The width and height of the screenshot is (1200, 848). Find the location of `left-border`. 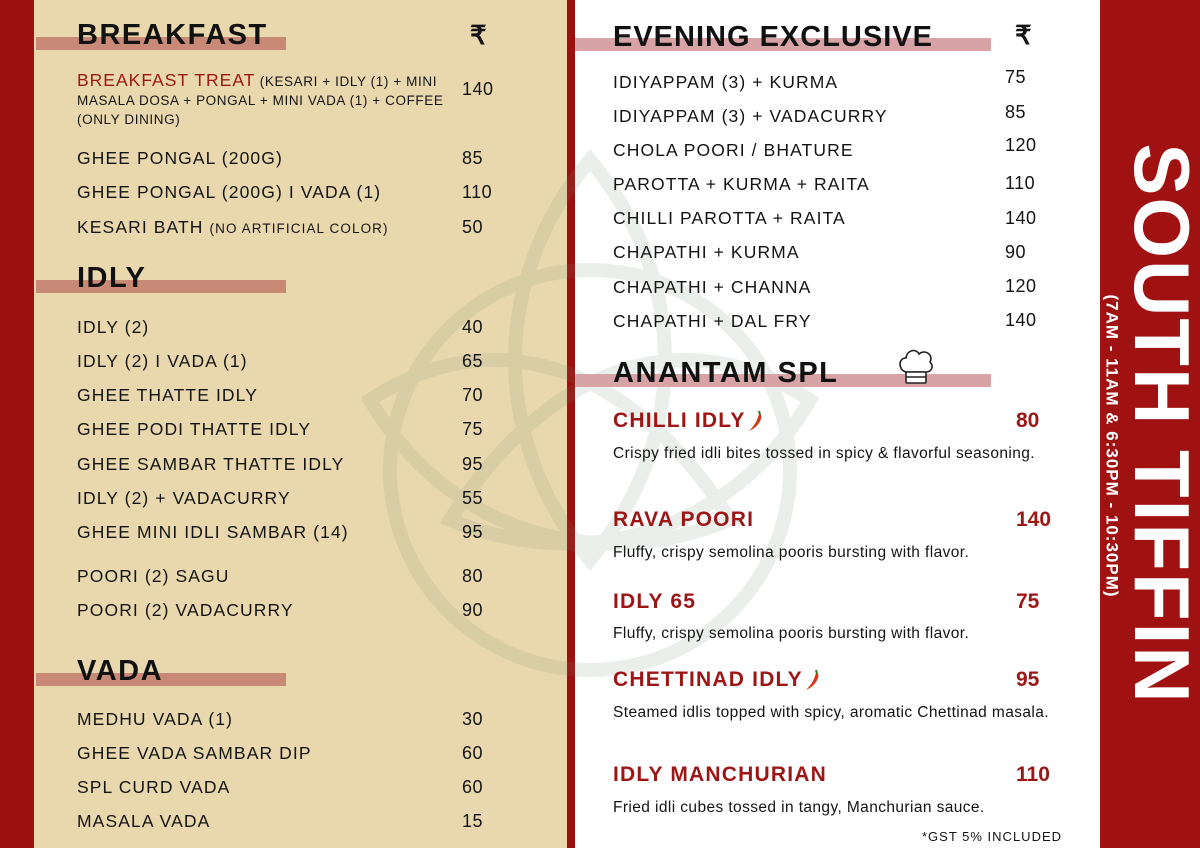

left-border is located at coordinates (17, 424).